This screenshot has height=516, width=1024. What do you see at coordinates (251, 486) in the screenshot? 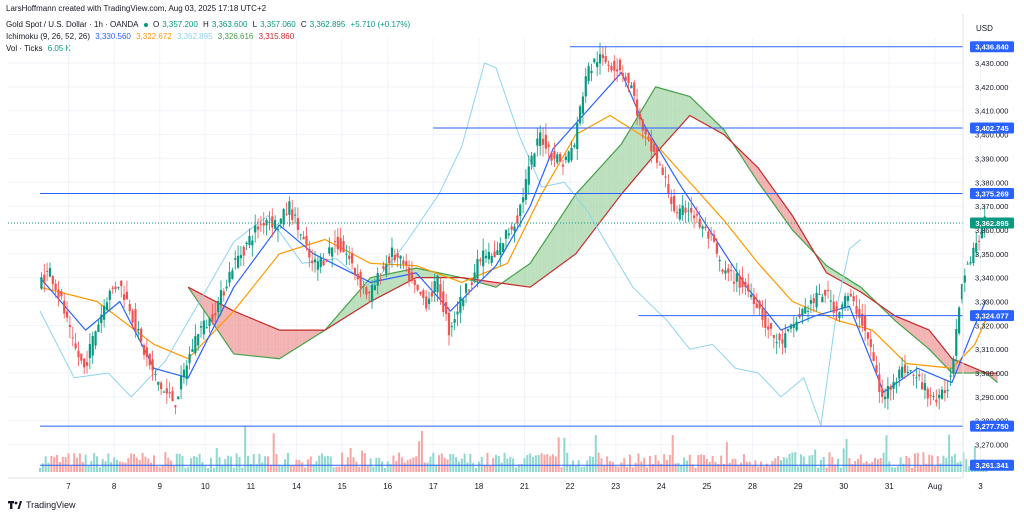
I see `time-tick-label: 11` at bounding box center [251, 486].